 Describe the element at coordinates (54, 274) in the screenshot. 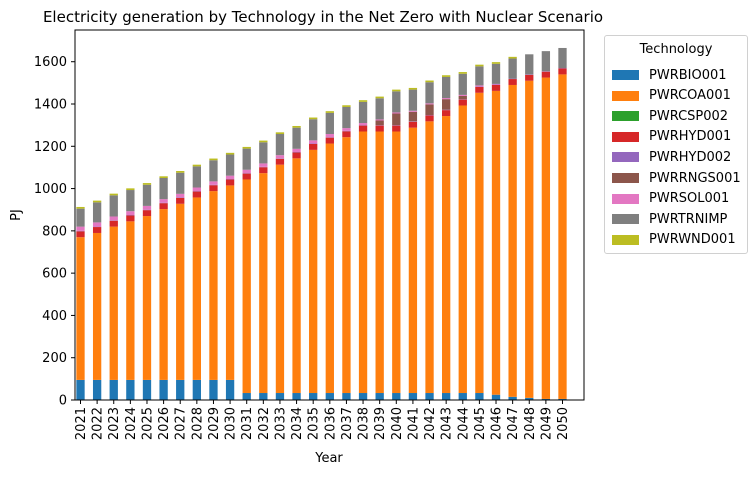

I see `y-tick-label-600: 600` at that location.